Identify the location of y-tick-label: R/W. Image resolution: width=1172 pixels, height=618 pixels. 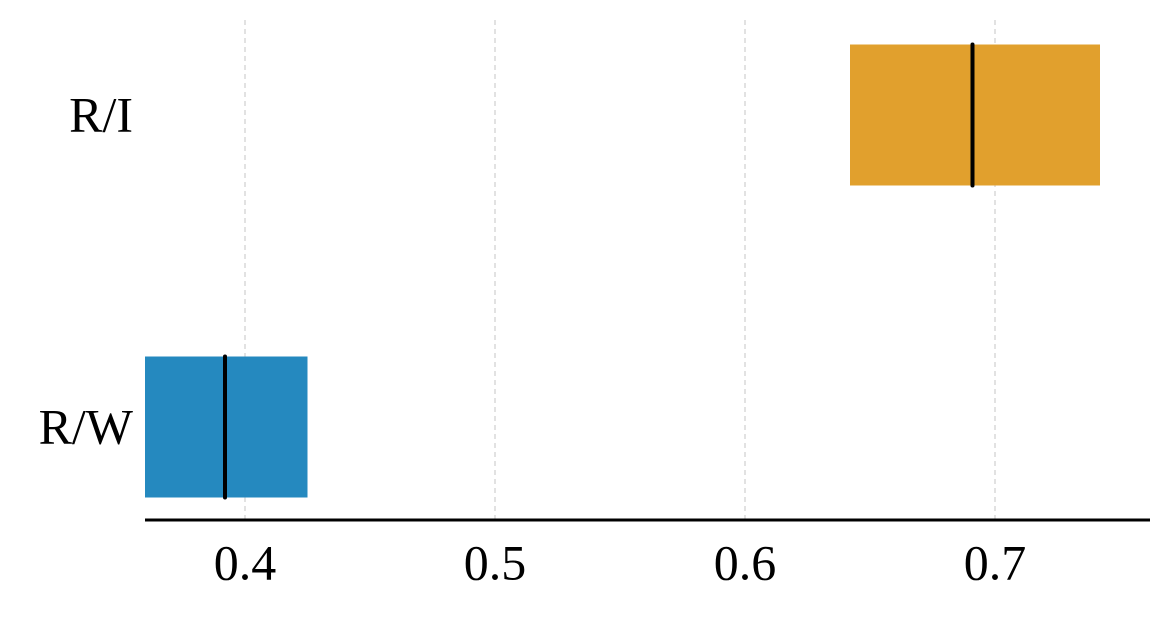
(86, 426).